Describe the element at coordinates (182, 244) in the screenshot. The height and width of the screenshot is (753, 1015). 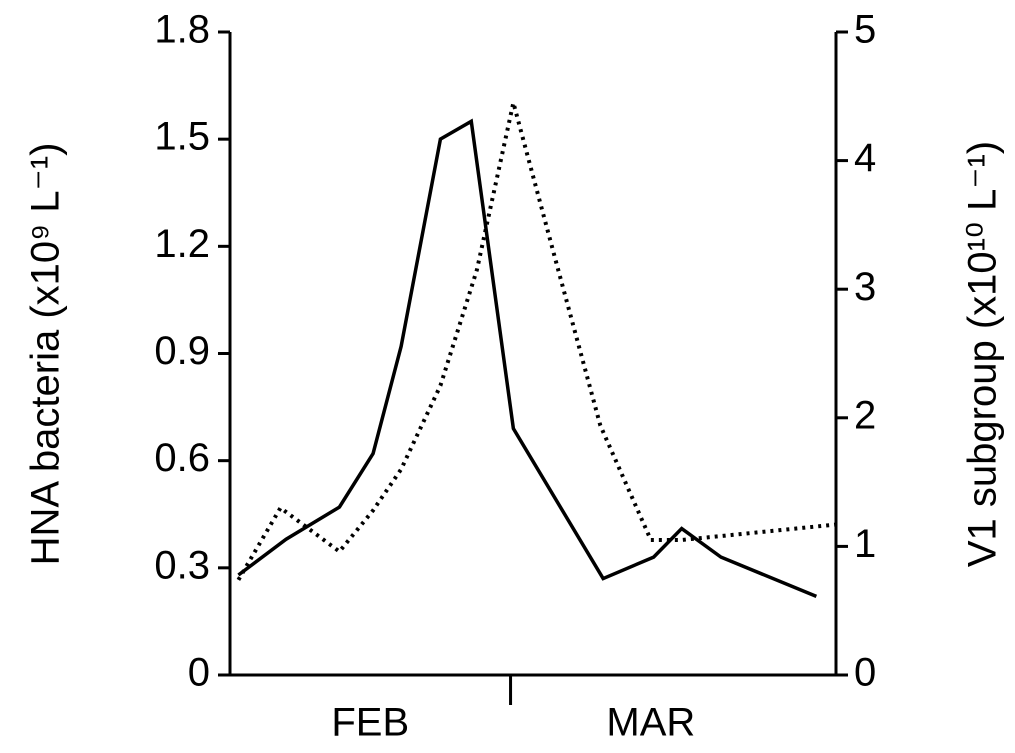
I see `y-tick-label: 1.2` at that location.